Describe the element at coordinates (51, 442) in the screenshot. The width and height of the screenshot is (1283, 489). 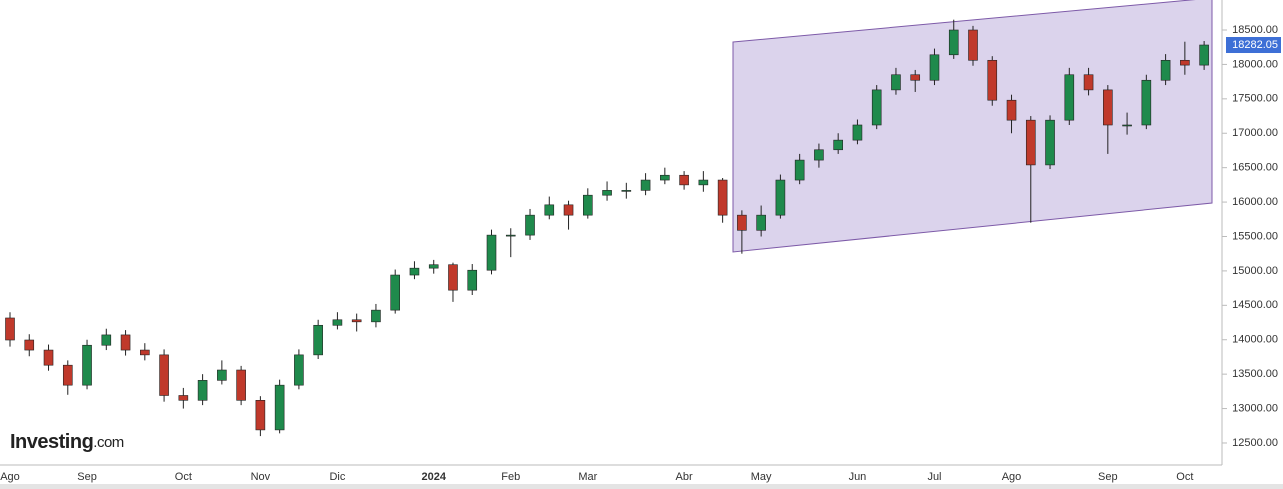
I see `logo-brand: Investing` at that location.